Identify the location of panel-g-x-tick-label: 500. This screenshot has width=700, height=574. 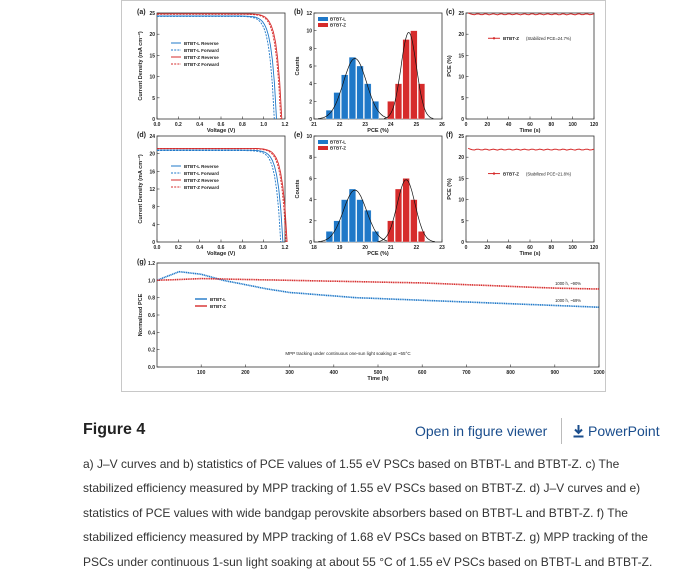
(378, 373).